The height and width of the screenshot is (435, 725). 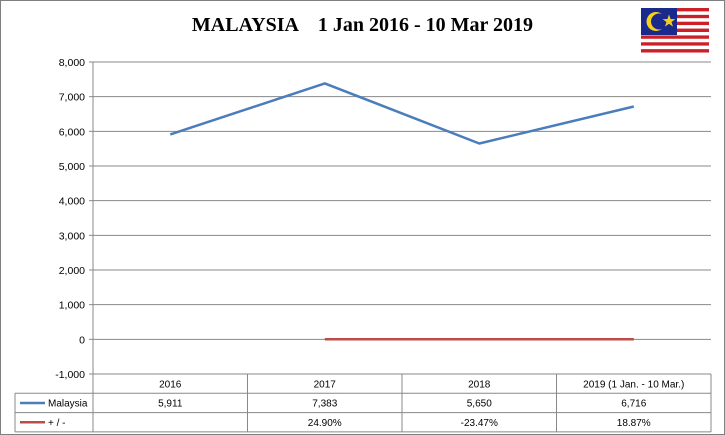 What do you see at coordinates (72, 271) in the screenshot?
I see `y-tick-label: 2,000` at bounding box center [72, 271].